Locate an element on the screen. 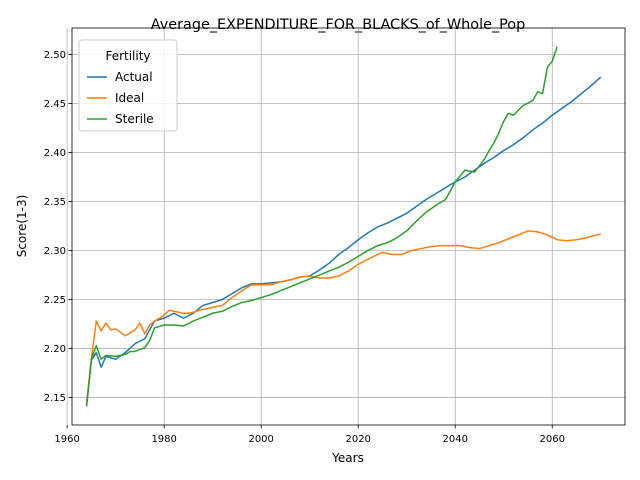  y-tick-label: 2.50 is located at coordinates (55, 55).